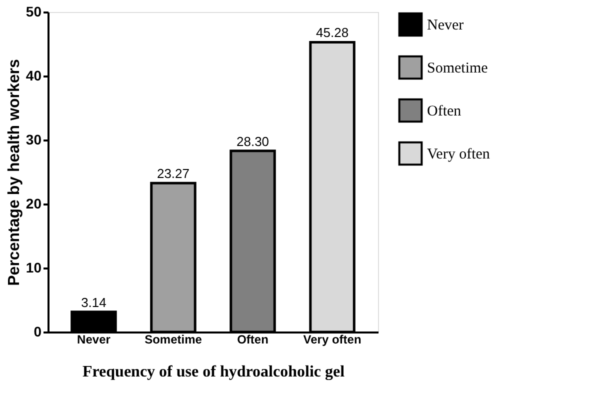 This screenshot has width=600, height=408. I want to click on legend-label: Very often, so click(458, 154).